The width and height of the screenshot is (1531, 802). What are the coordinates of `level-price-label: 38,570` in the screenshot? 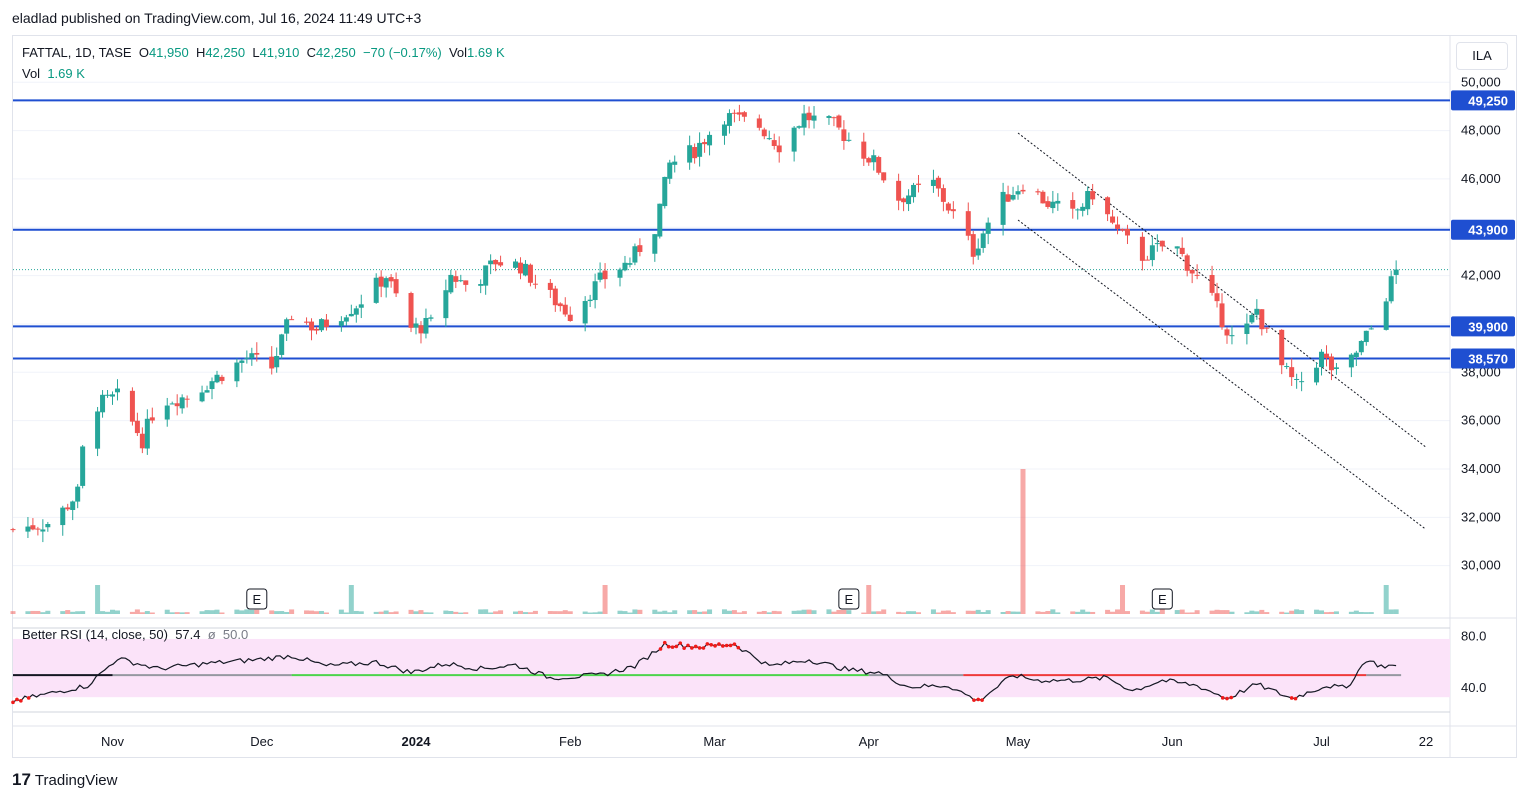 It's located at (1488, 359).